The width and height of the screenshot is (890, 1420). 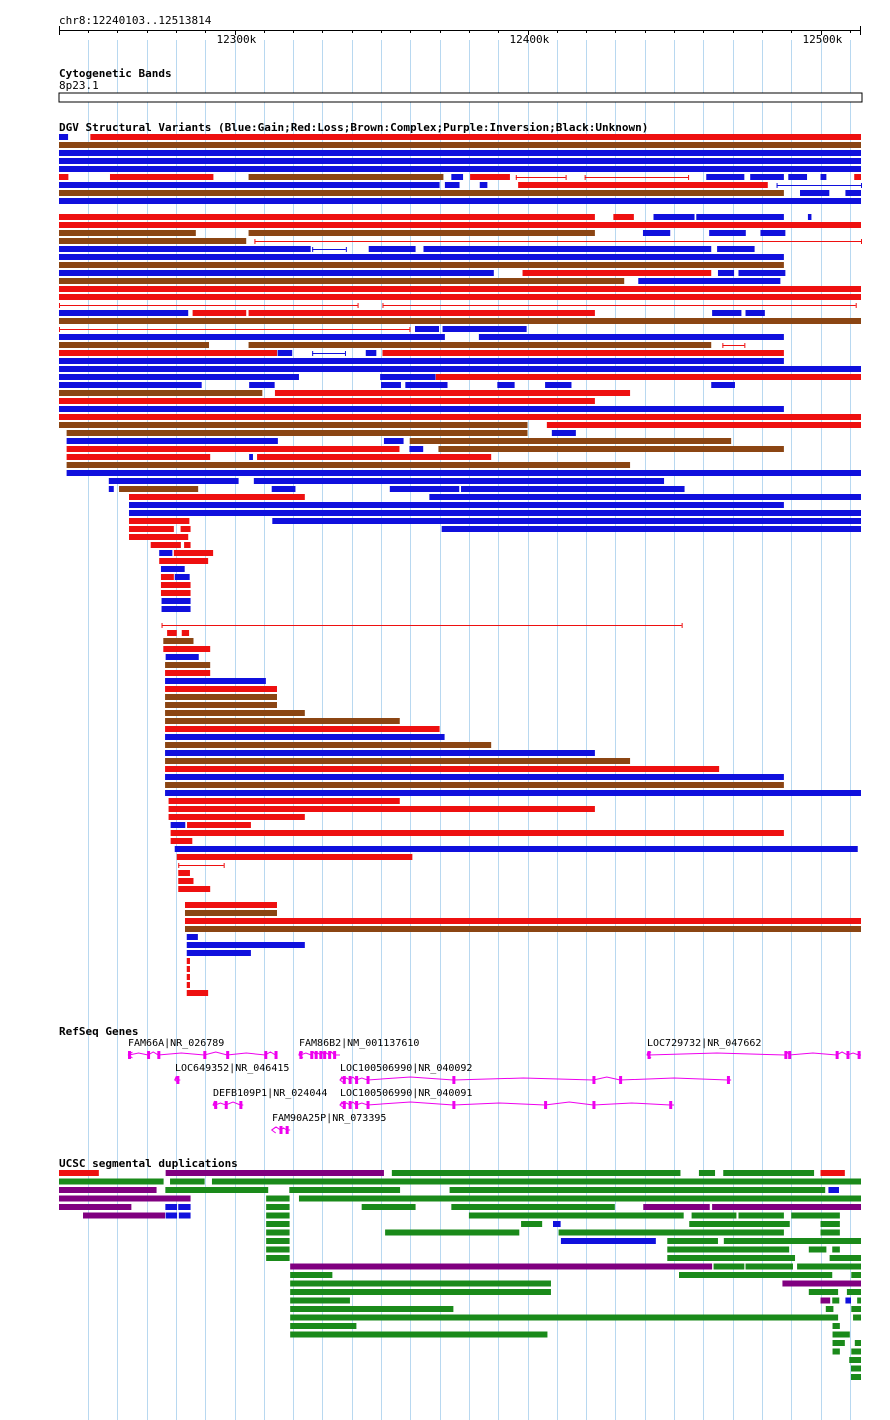 I want to click on segdup-track, so click(x=460, y=1275).